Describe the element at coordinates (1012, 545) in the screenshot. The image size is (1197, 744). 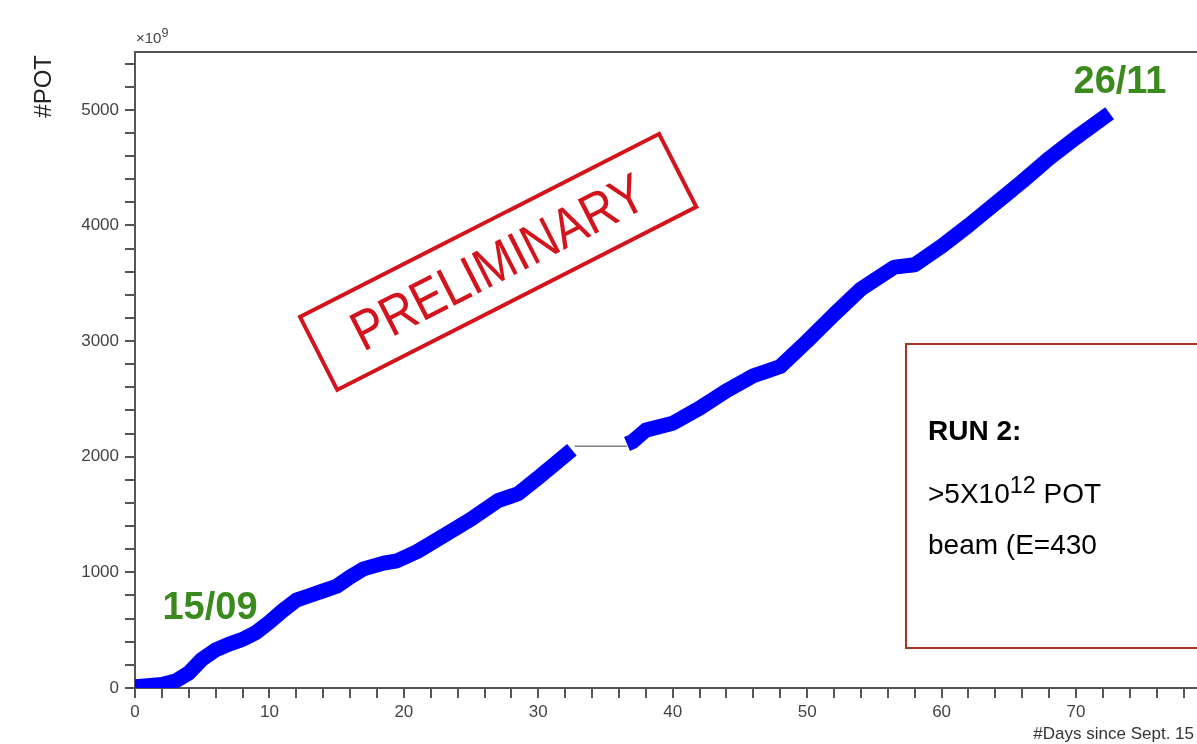
I see `annotation: beam (E=430` at that location.